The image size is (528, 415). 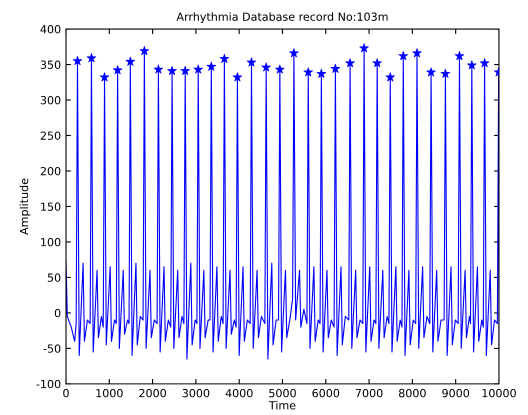 What do you see at coordinates (152, 393) in the screenshot?
I see `x-tick-label: 2000` at bounding box center [152, 393].